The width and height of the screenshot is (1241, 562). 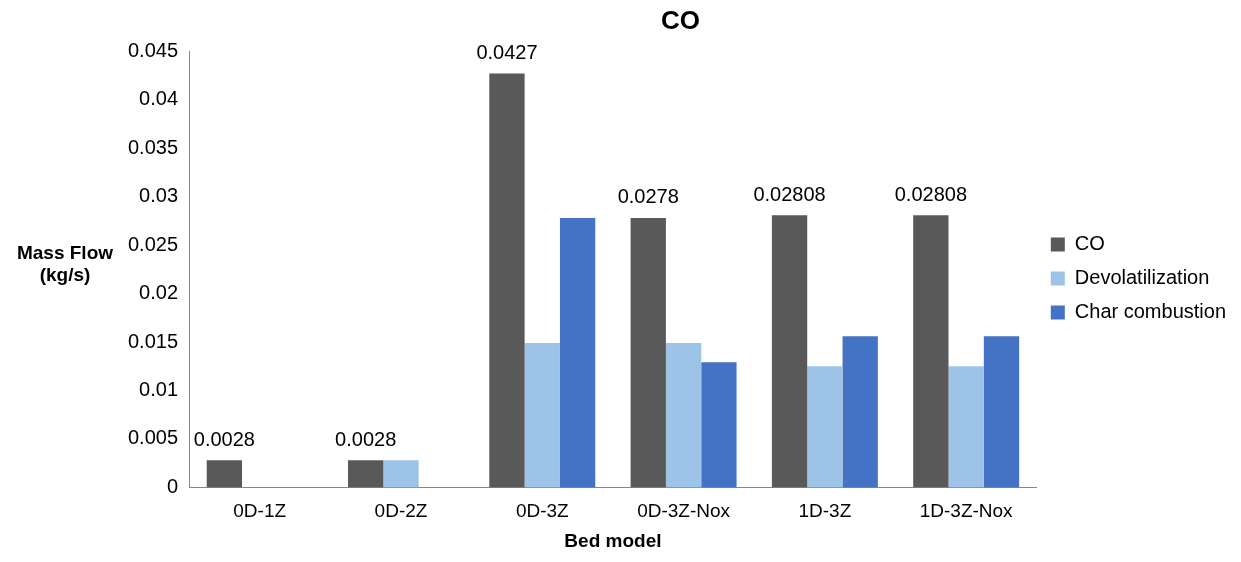 I want to click on x-tick-label: 0D-1Z, so click(x=260, y=511).